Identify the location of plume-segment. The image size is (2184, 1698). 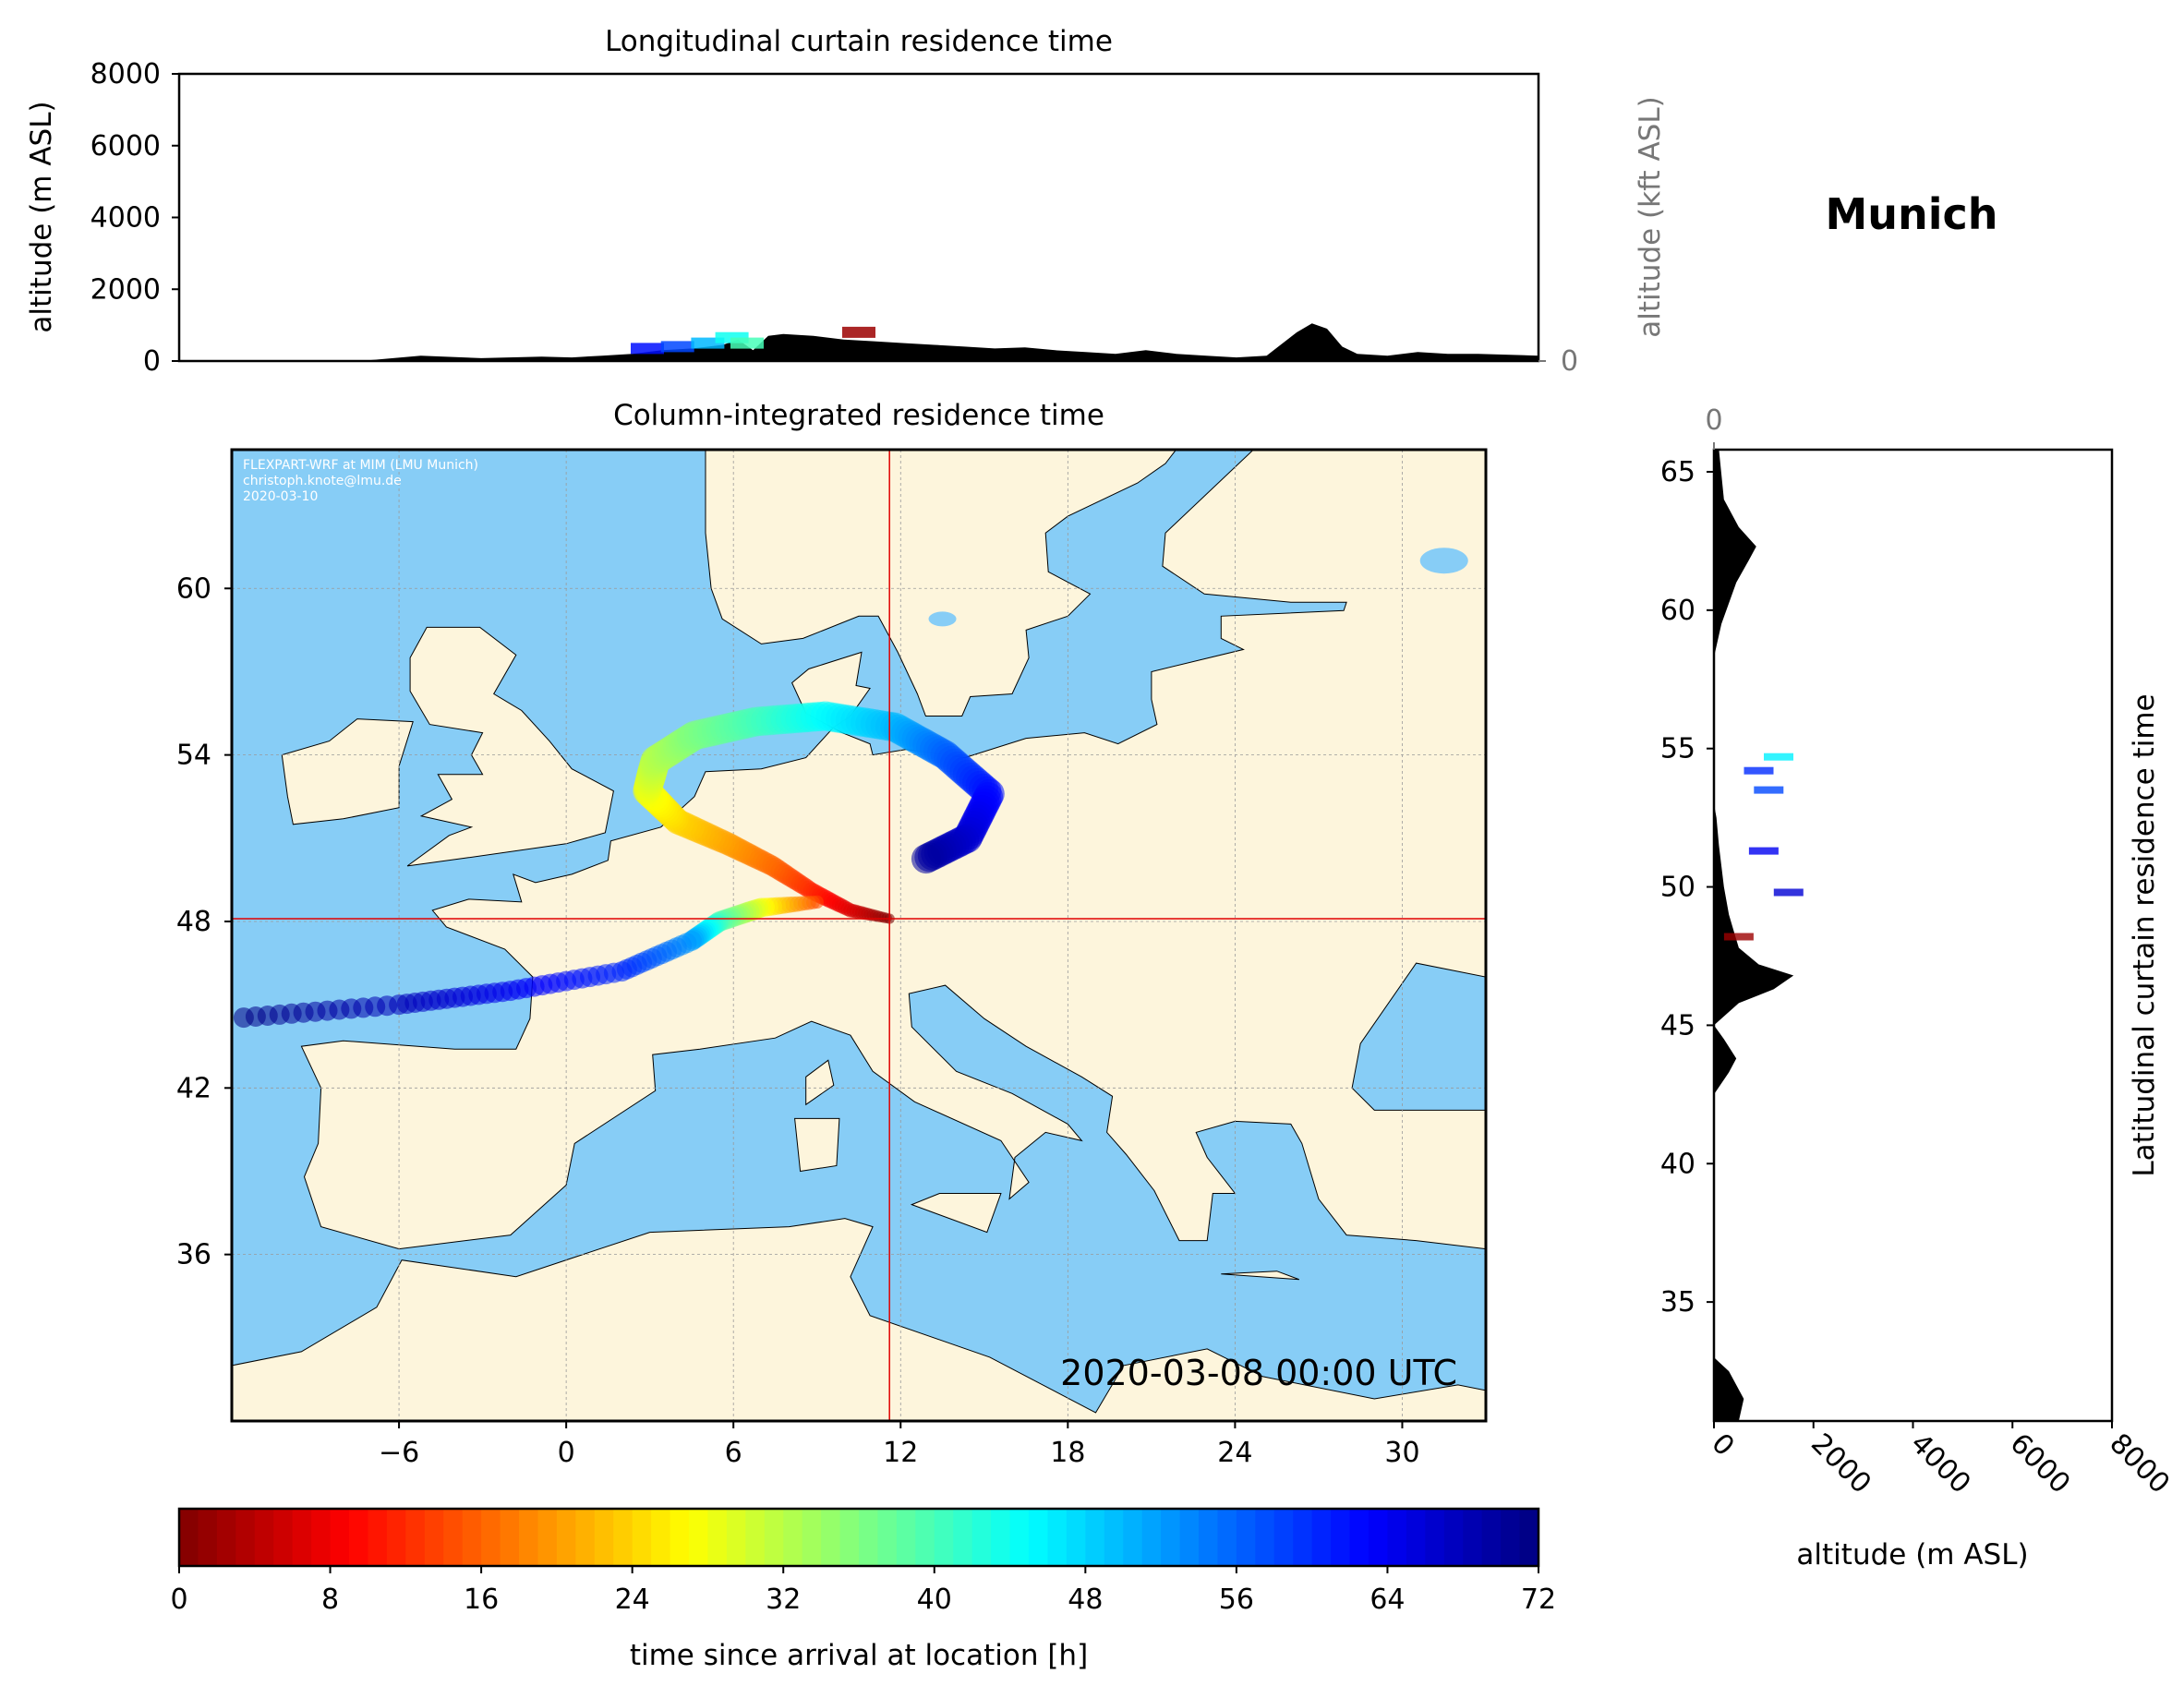
(926, 859).